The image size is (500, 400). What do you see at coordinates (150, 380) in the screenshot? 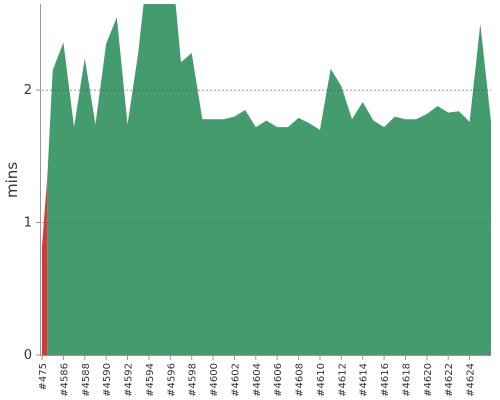
I see `x-tick-label: #4594` at bounding box center [150, 380].